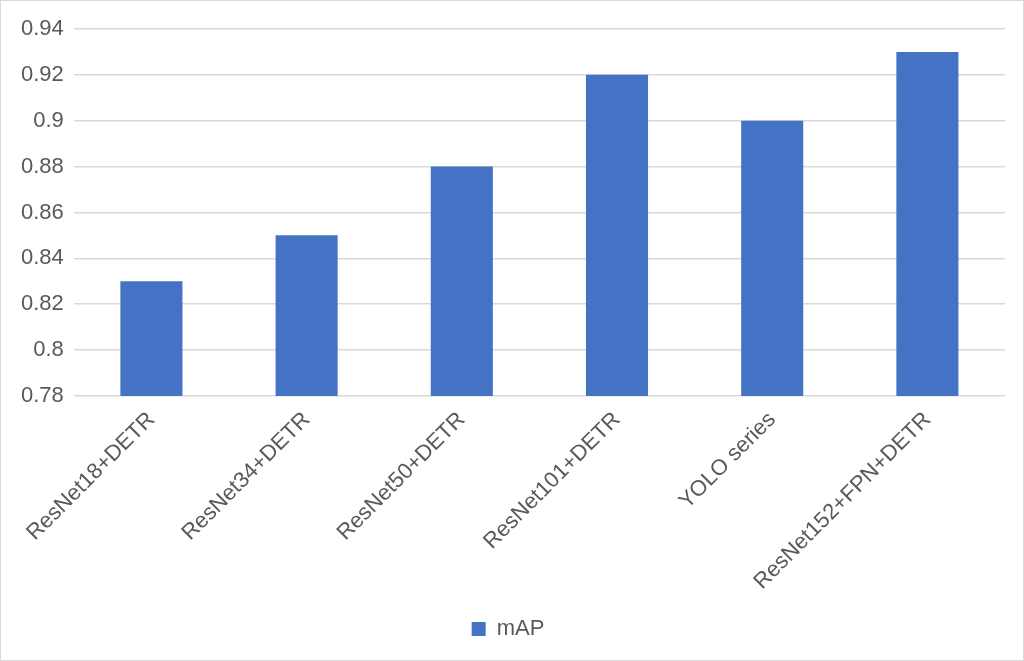  Describe the element at coordinates (520, 628) in the screenshot. I see `legend-label: mAP` at that location.